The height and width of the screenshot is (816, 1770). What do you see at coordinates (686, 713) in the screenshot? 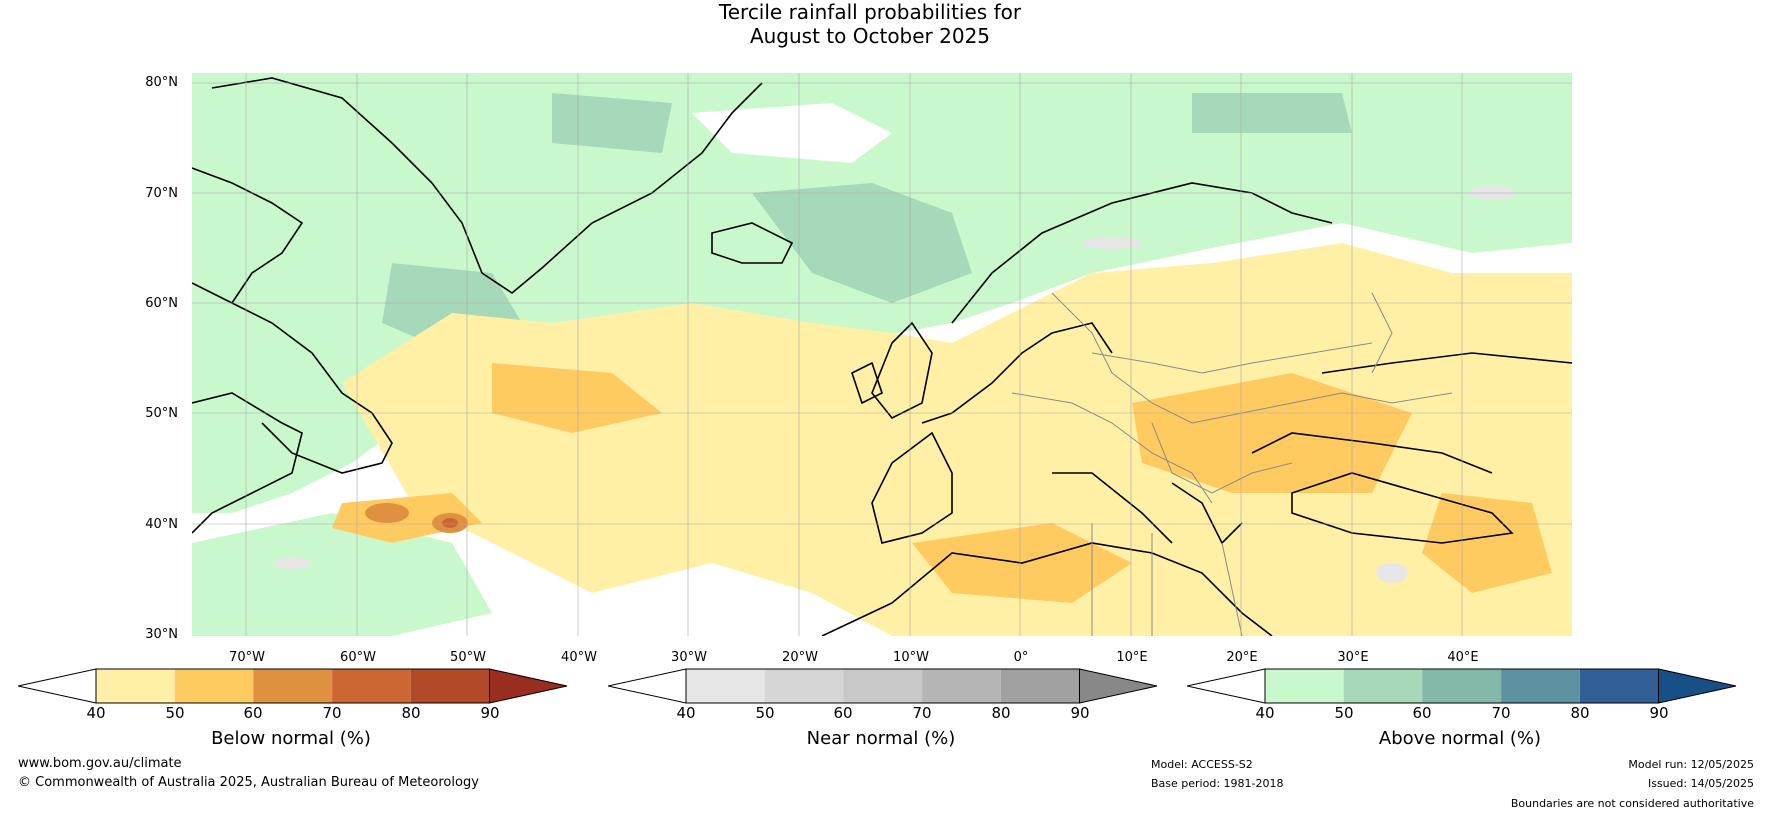
I see `colorbar-near-tick-40: 40` at bounding box center [686, 713].